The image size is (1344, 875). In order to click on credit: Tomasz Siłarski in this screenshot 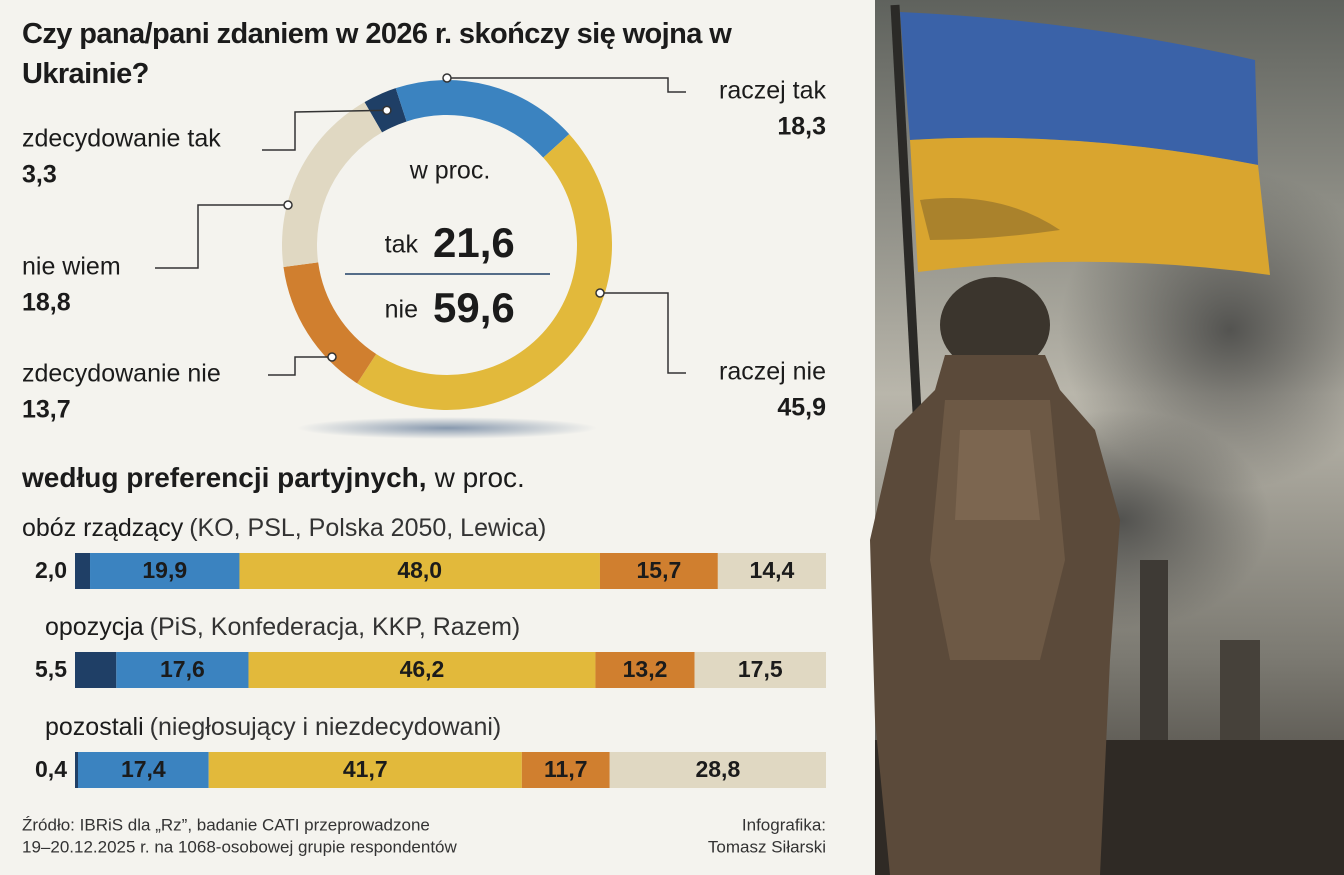, I will do `click(767, 846)`.